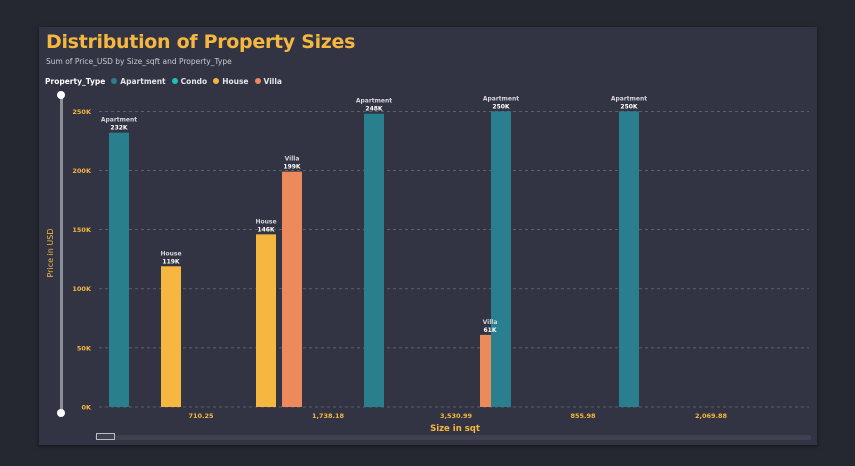 The height and width of the screenshot is (466, 855). Describe the element at coordinates (266, 229) in the screenshot. I see `data-label-value: 146K` at that location.